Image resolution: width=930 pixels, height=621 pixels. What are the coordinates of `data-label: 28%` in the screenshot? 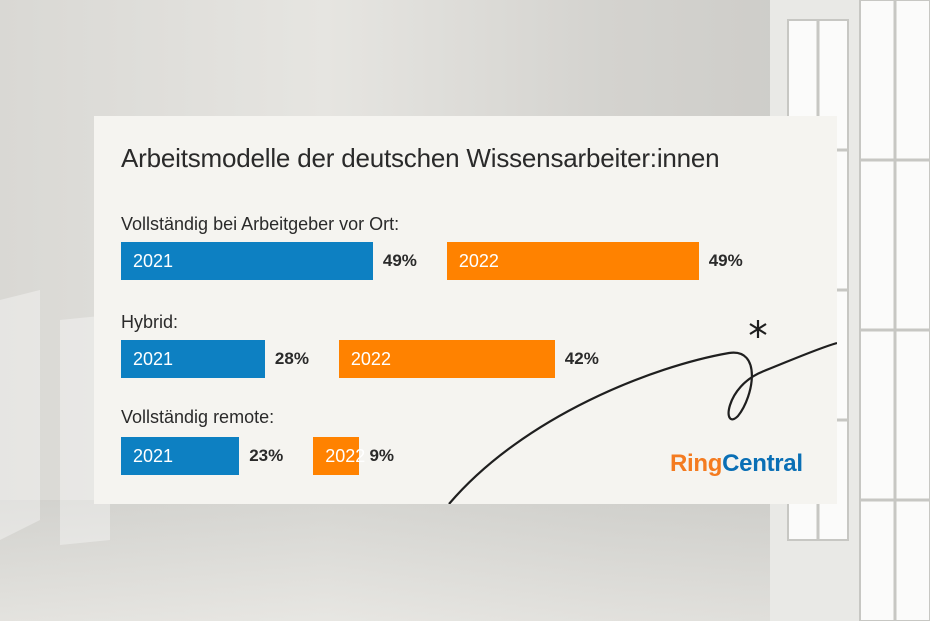 It's located at (291, 358).